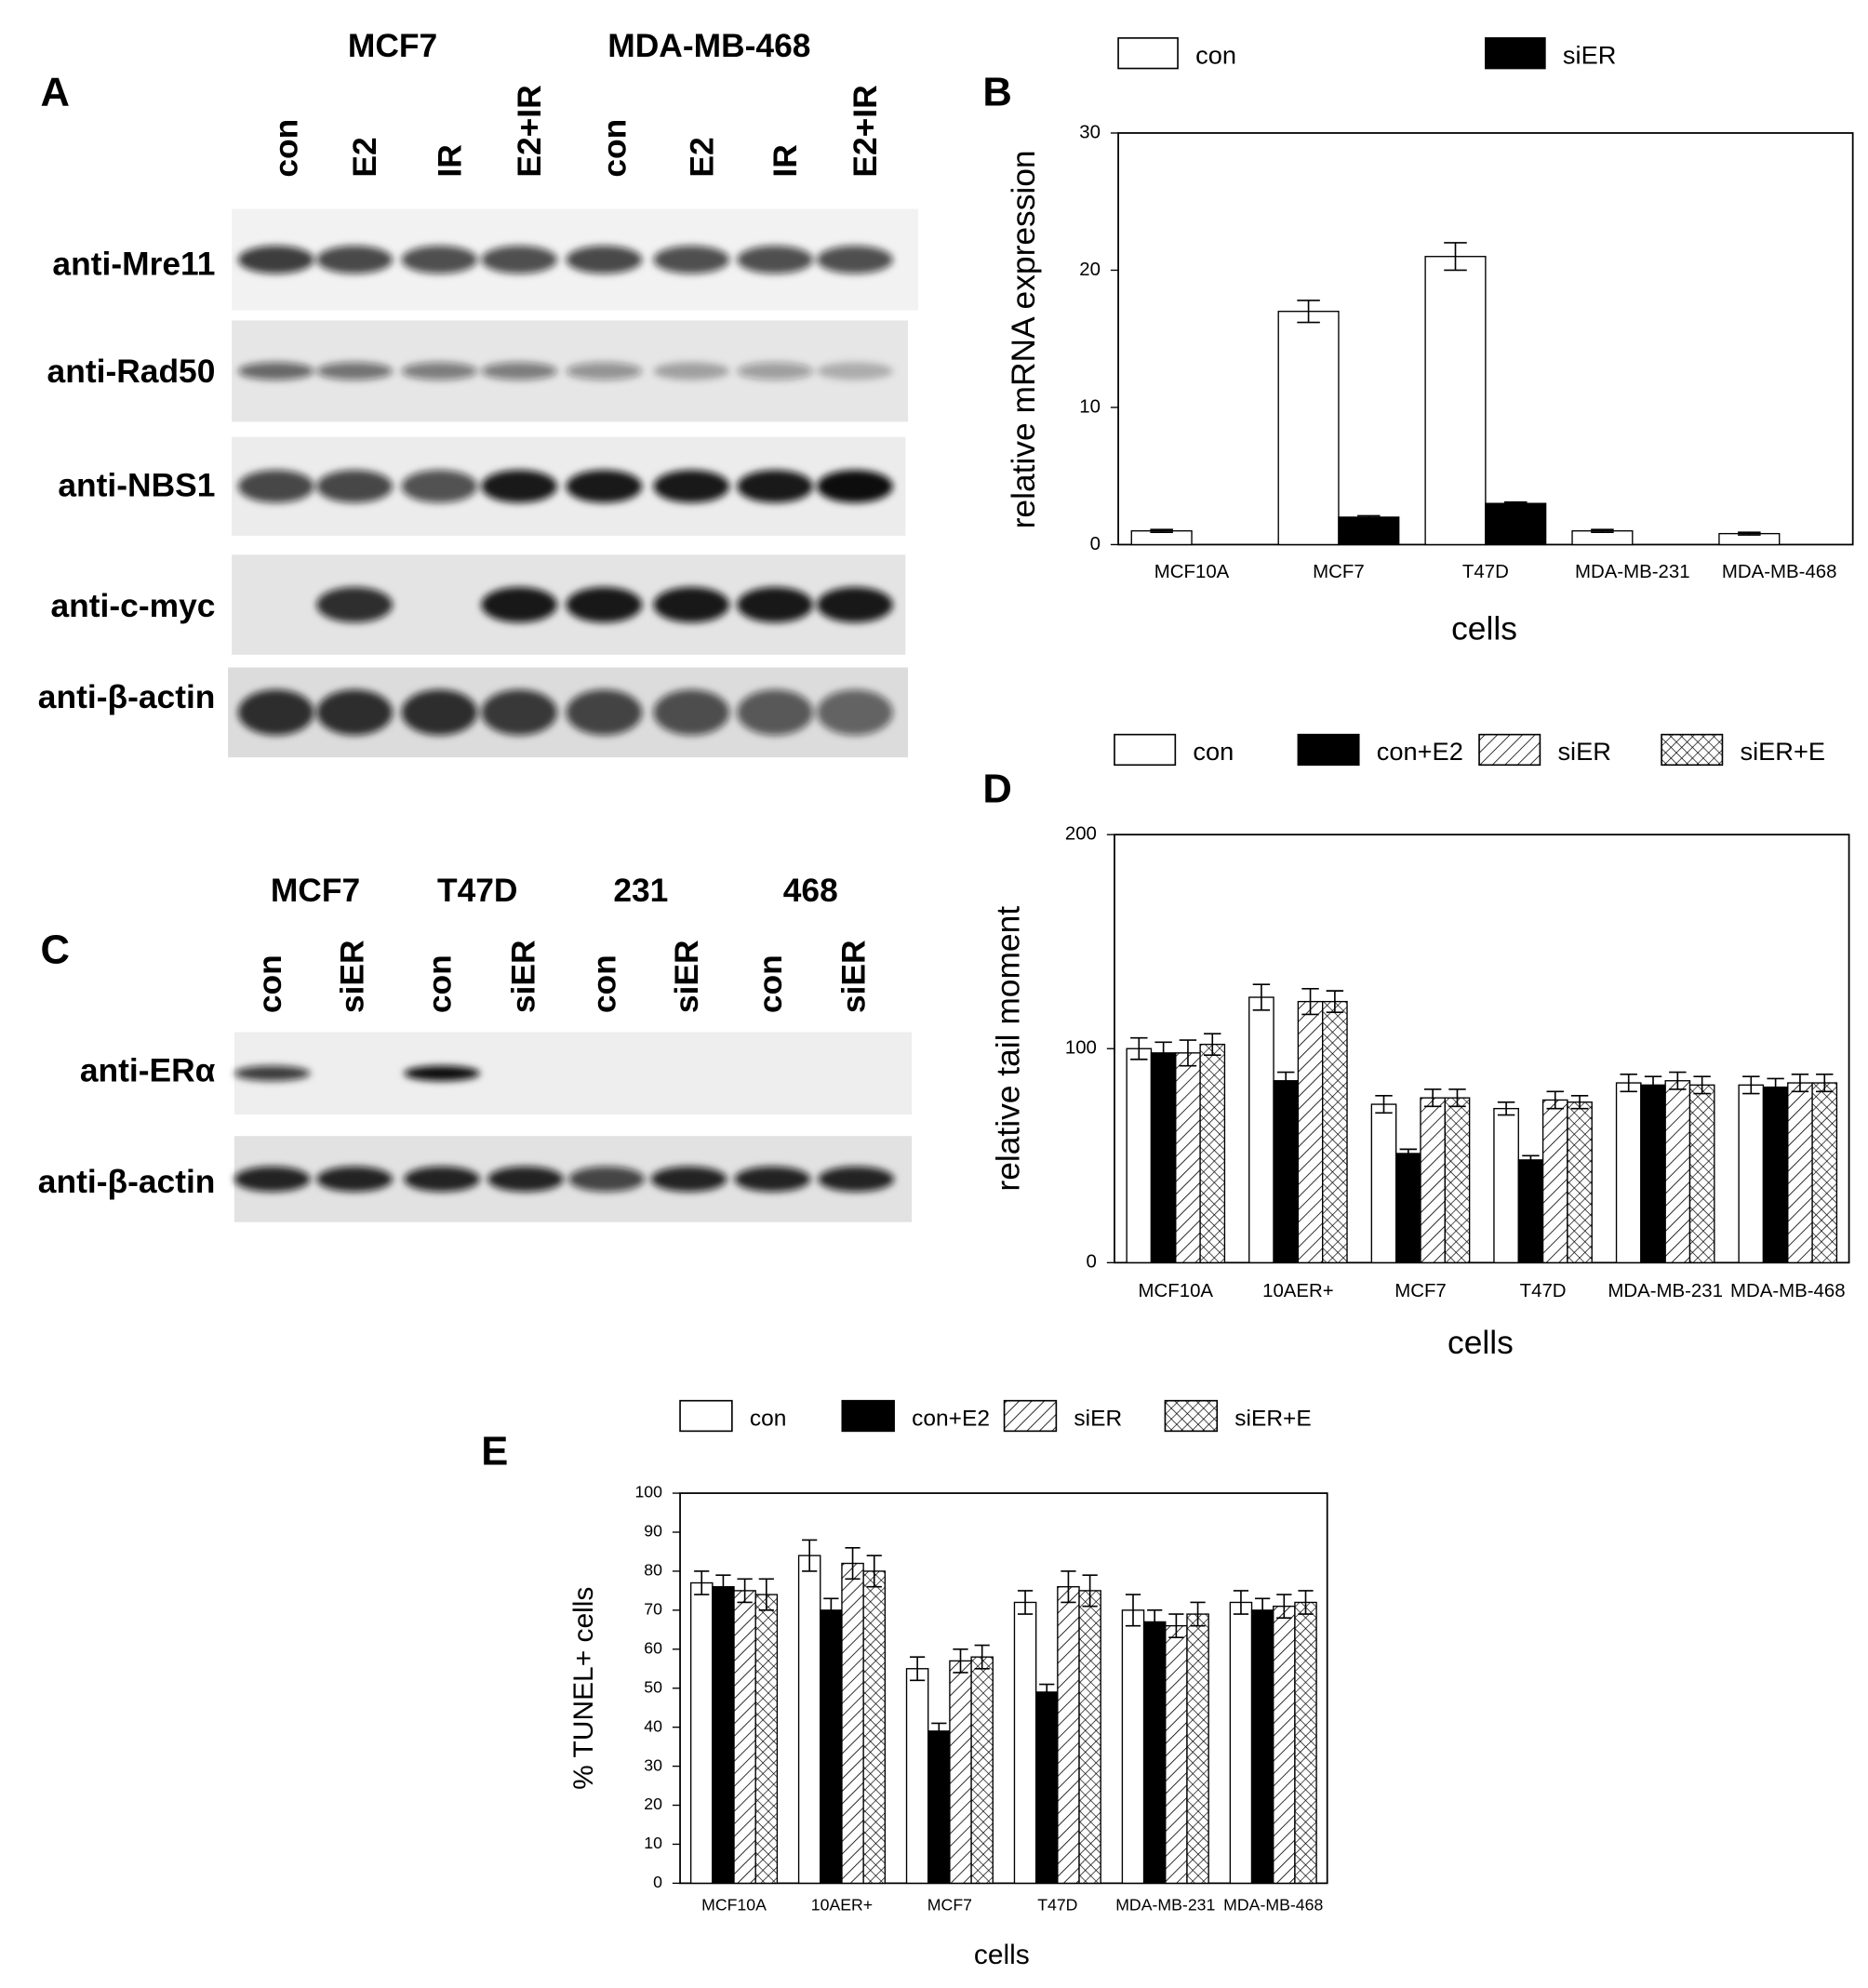 The height and width of the screenshot is (1988, 1868). I want to click on y-tick-label: 10, so click(1090, 407).